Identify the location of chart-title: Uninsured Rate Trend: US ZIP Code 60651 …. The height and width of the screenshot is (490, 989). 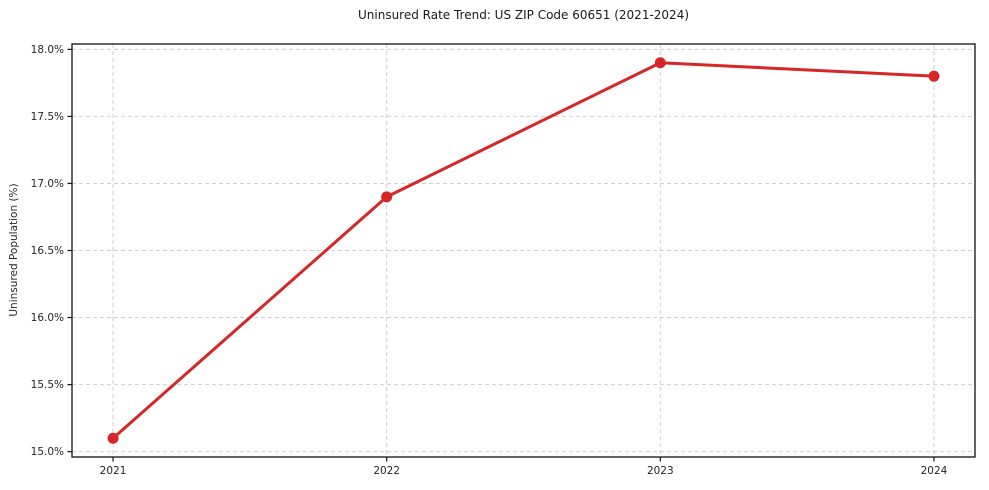
(523, 15).